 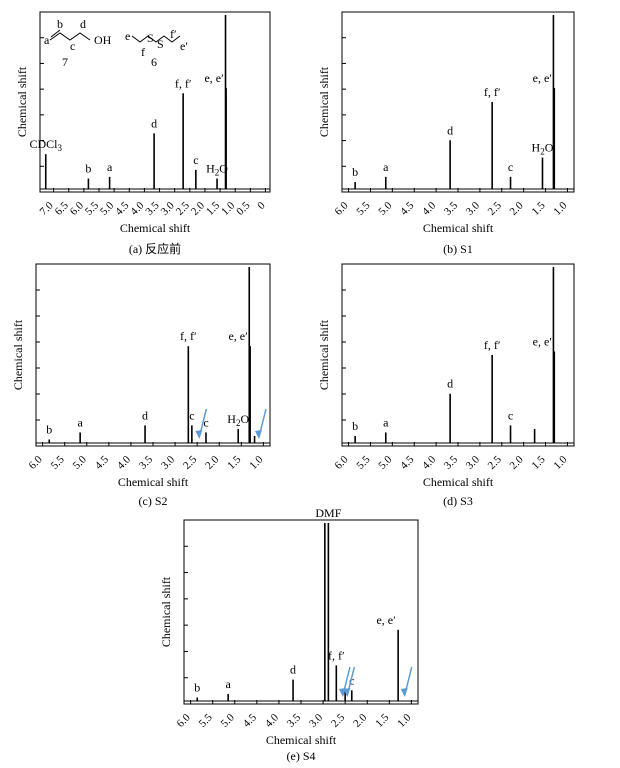 What do you see at coordinates (261, 205) in the screenshot?
I see `x-tick-label: 0` at bounding box center [261, 205].